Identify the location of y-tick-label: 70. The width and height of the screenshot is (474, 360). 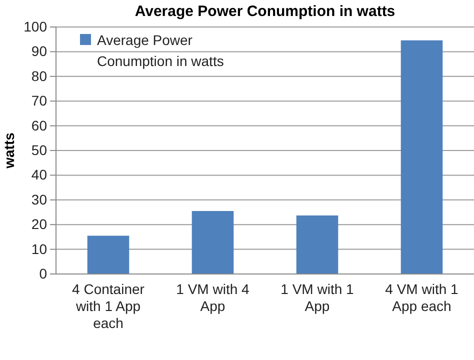
(39, 100).